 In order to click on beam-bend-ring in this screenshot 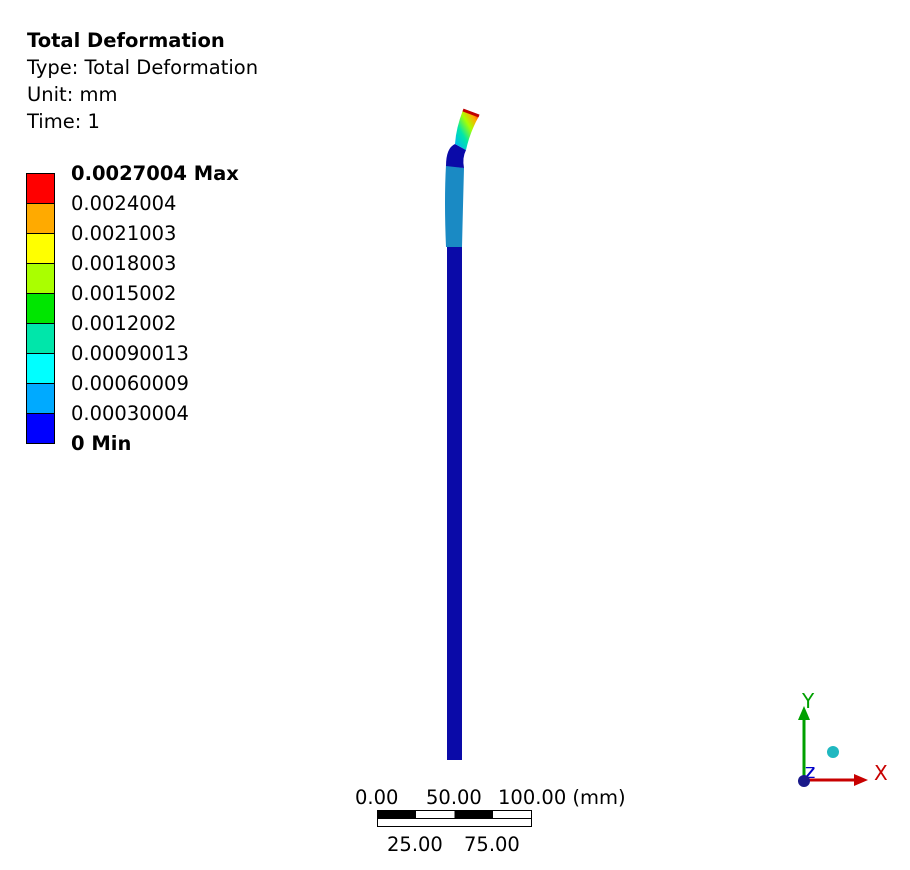, I will do `click(456, 156)`.